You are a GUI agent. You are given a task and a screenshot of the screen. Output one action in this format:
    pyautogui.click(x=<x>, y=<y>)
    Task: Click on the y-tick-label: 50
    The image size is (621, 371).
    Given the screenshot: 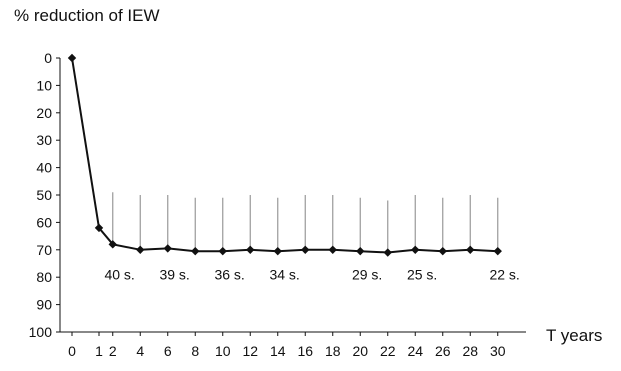 What is the action you would take?
    pyautogui.click(x=44, y=195)
    